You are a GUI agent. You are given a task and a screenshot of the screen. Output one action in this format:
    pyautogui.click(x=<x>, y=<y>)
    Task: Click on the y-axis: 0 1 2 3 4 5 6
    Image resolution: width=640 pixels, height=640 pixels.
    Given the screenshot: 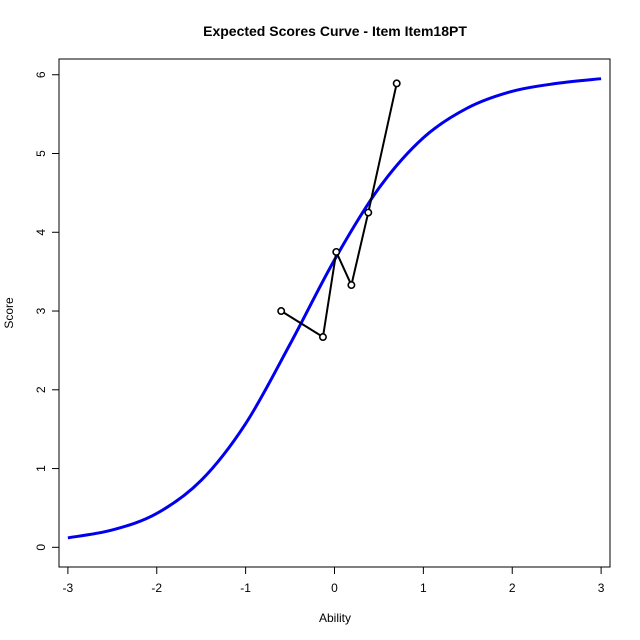 What is the action you would take?
    pyautogui.click(x=46, y=311)
    